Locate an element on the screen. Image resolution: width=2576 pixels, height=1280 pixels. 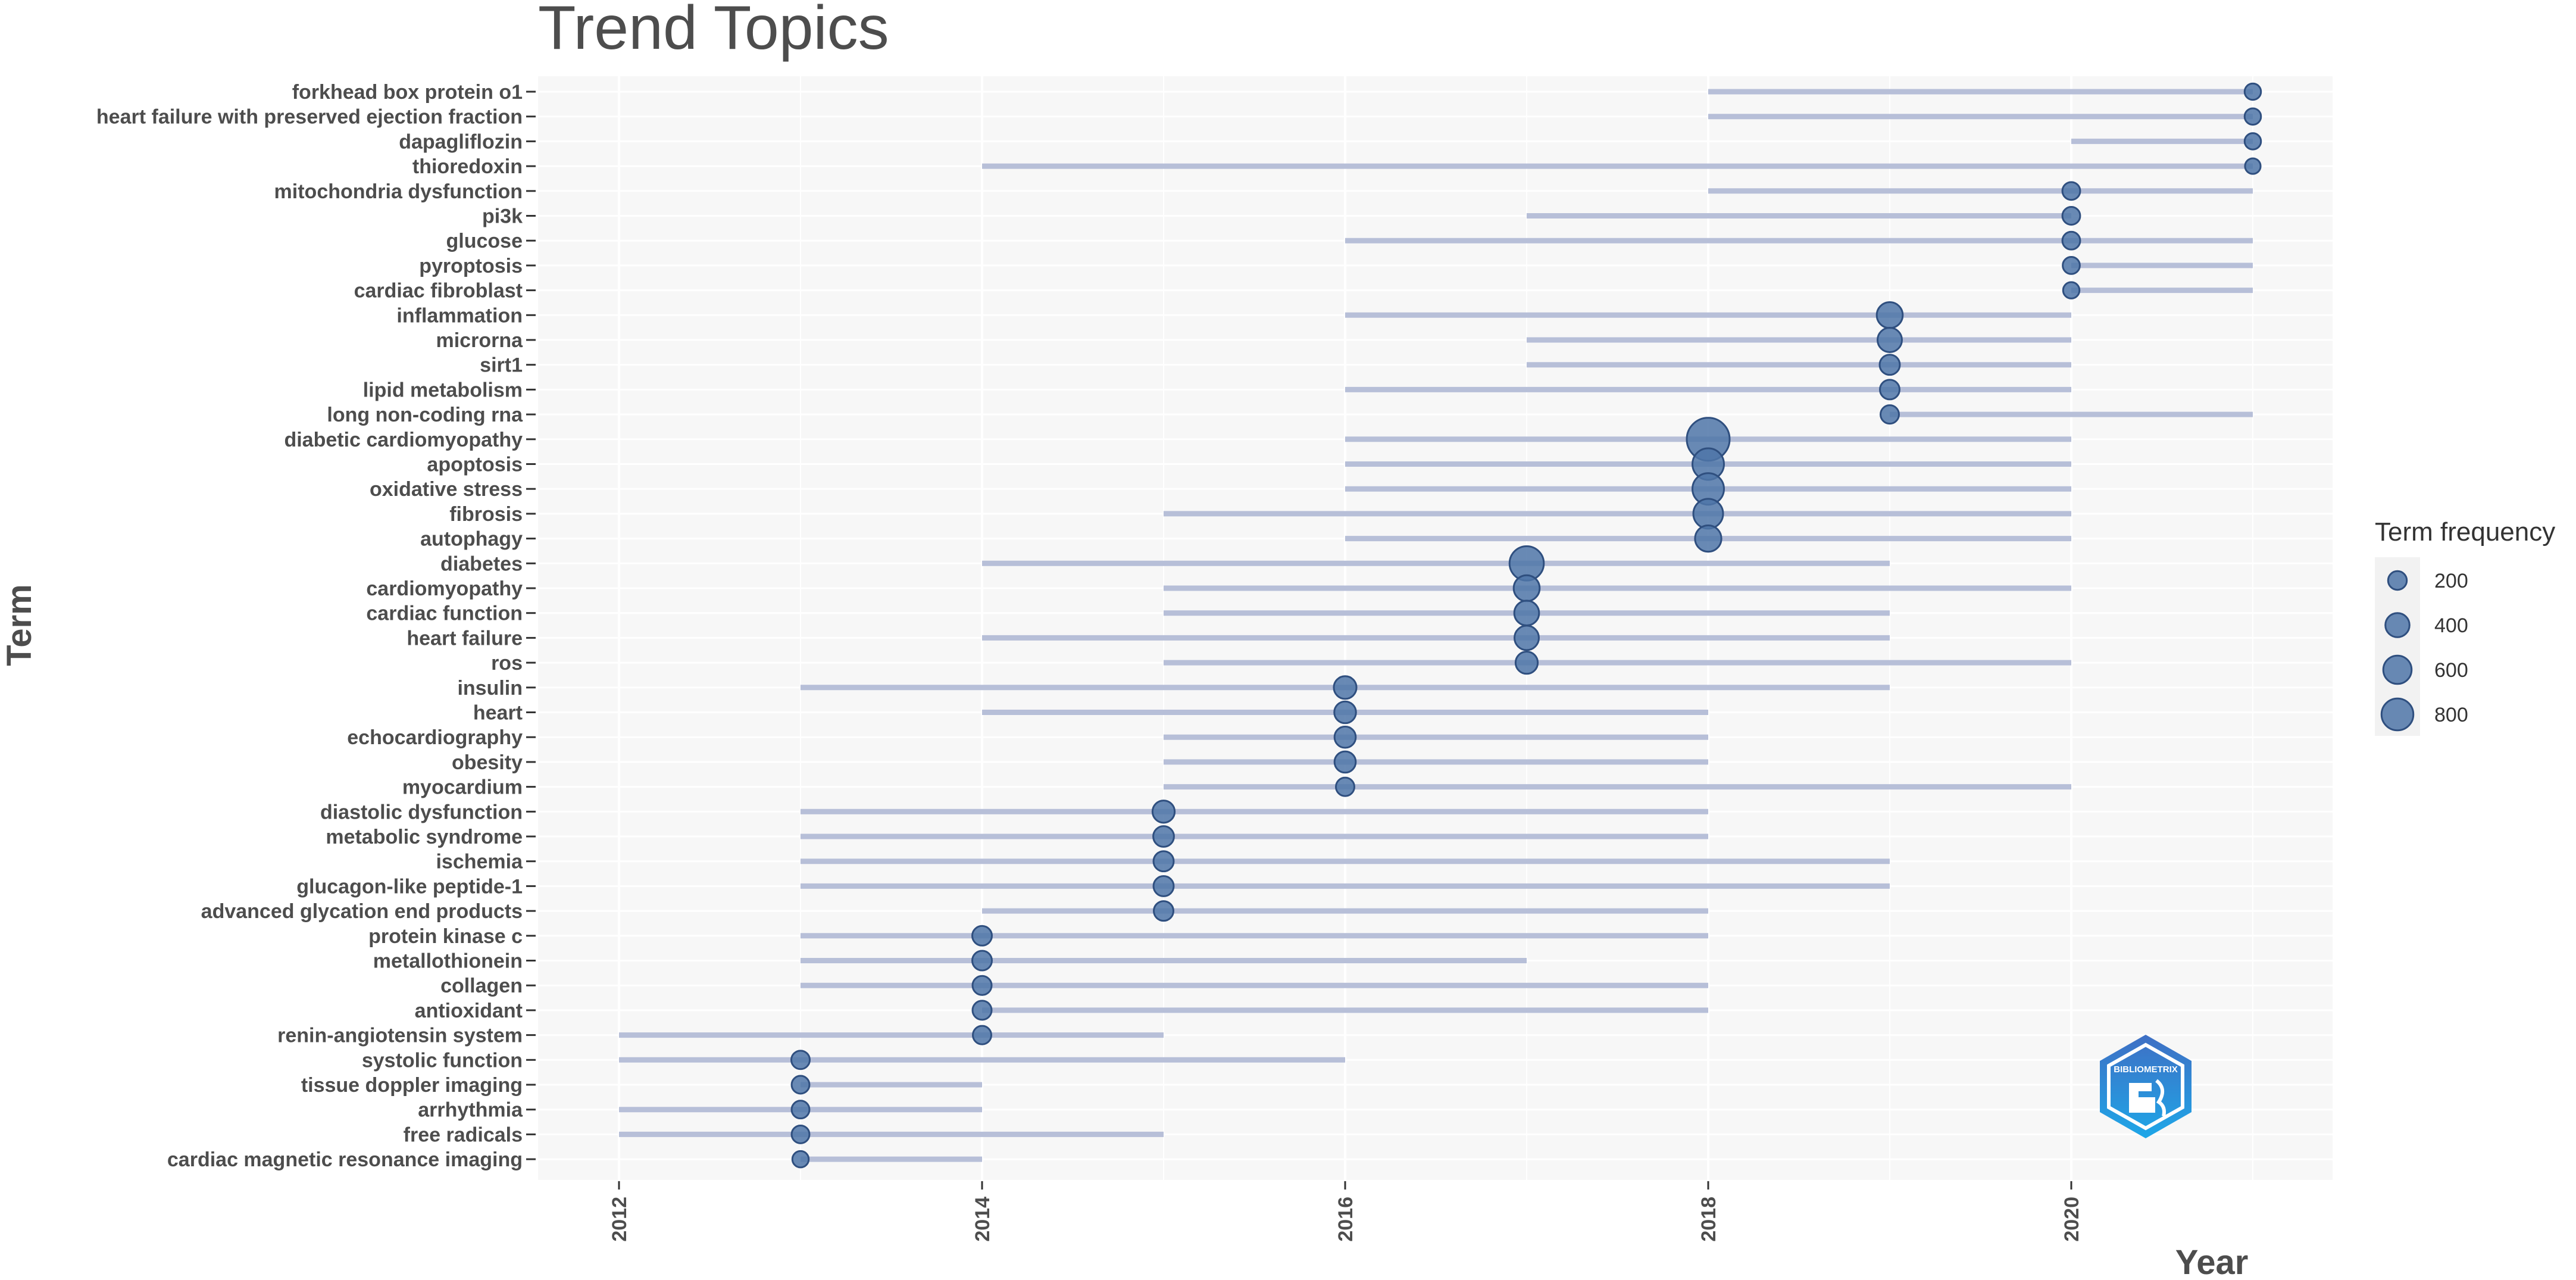
x-axis-ticks: 2012 2014 2016 2018 2020 is located at coordinates (1345, 1211).